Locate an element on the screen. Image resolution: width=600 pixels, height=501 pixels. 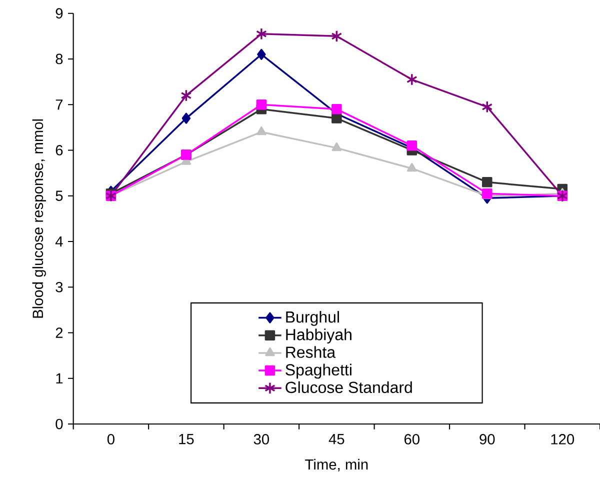
y-tick-label: 3 is located at coordinates (59, 287).